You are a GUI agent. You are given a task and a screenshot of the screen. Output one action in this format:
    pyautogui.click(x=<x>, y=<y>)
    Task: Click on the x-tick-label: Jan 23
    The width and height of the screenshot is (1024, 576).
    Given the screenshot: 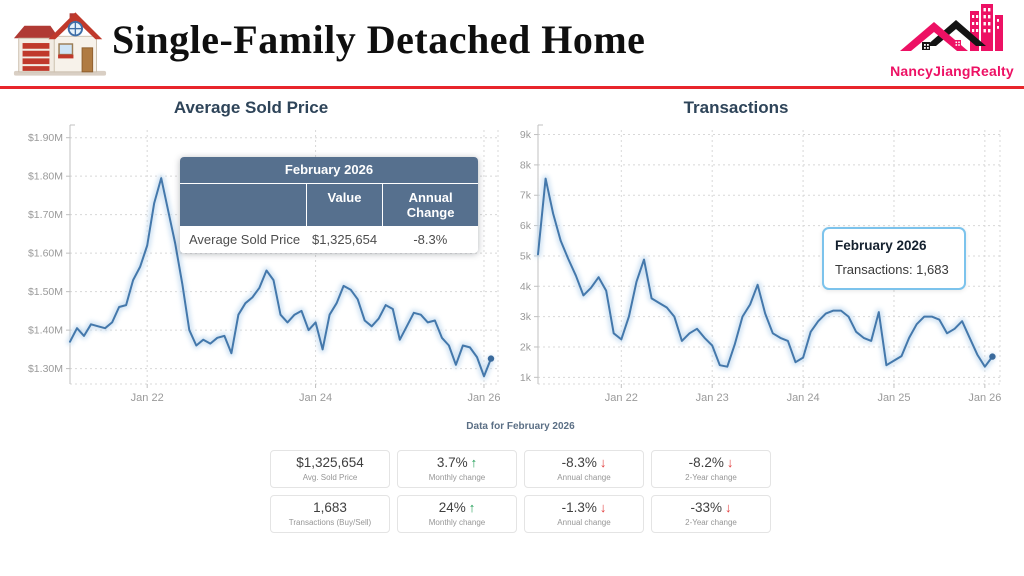 What is the action you would take?
    pyautogui.click(x=712, y=398)
    